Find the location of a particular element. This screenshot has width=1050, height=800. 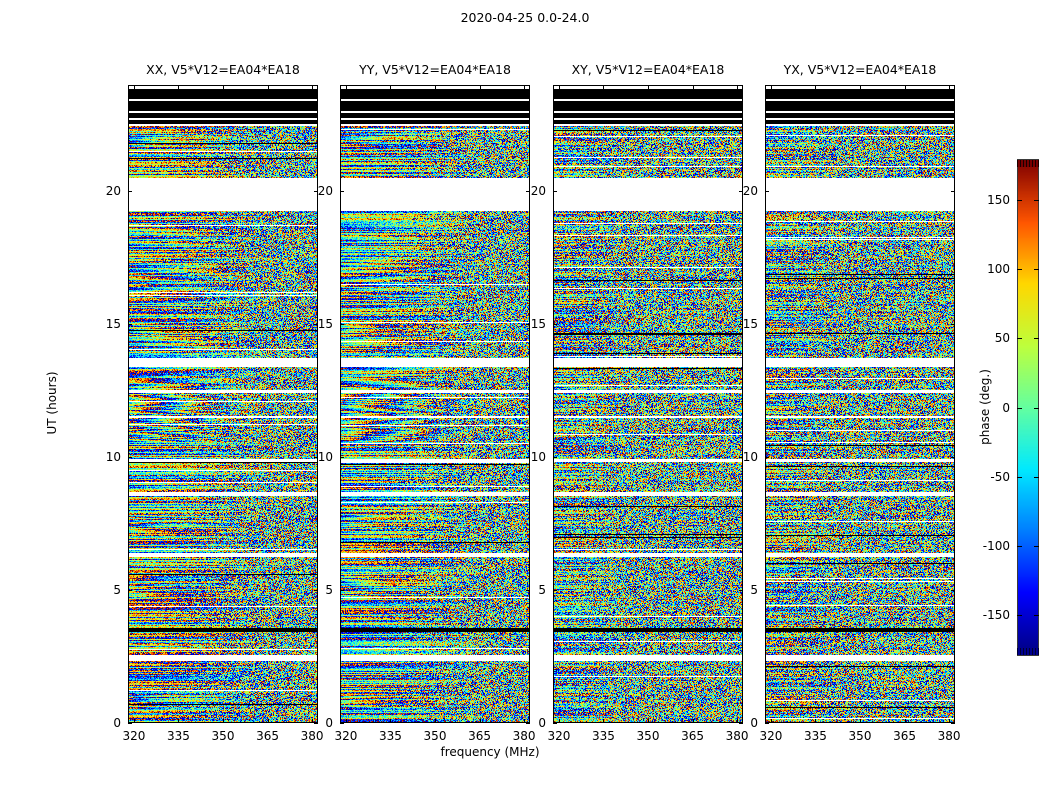

x-tick-label: 365 is located at coordinates (479, 736).